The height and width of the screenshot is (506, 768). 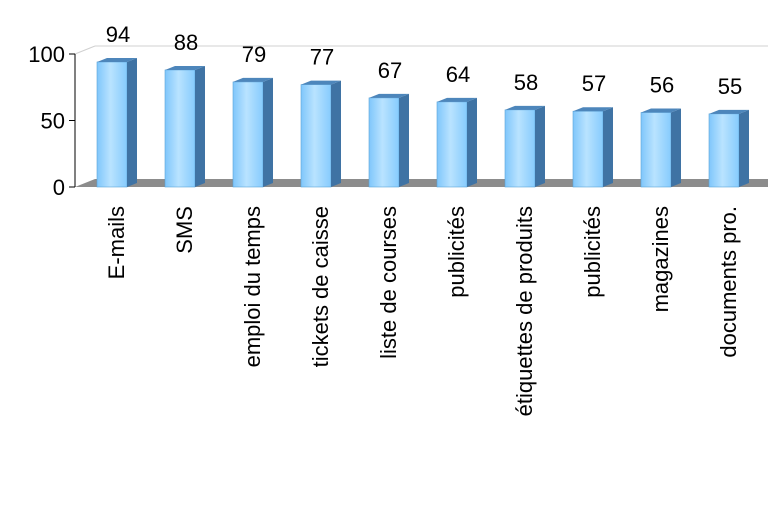 What do you see at coordinates (594, 83) in the screenshot?
I see `data-label: 57` at bounding box center [594, 83].